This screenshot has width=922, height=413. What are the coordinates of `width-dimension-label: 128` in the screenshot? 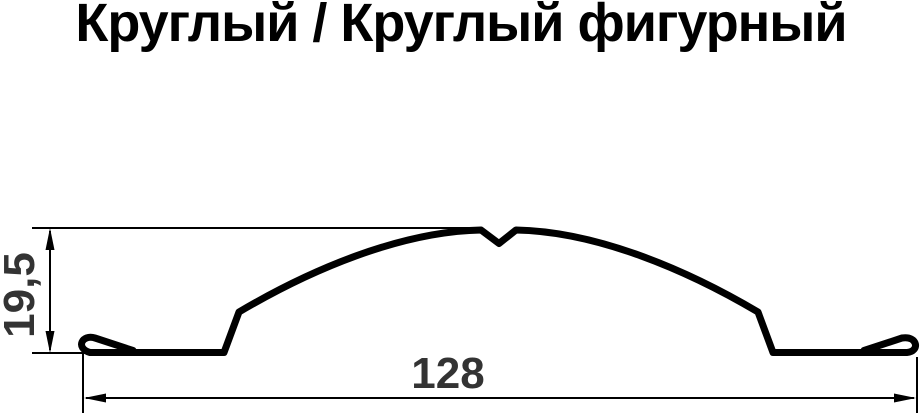 It's located at (448, 373).